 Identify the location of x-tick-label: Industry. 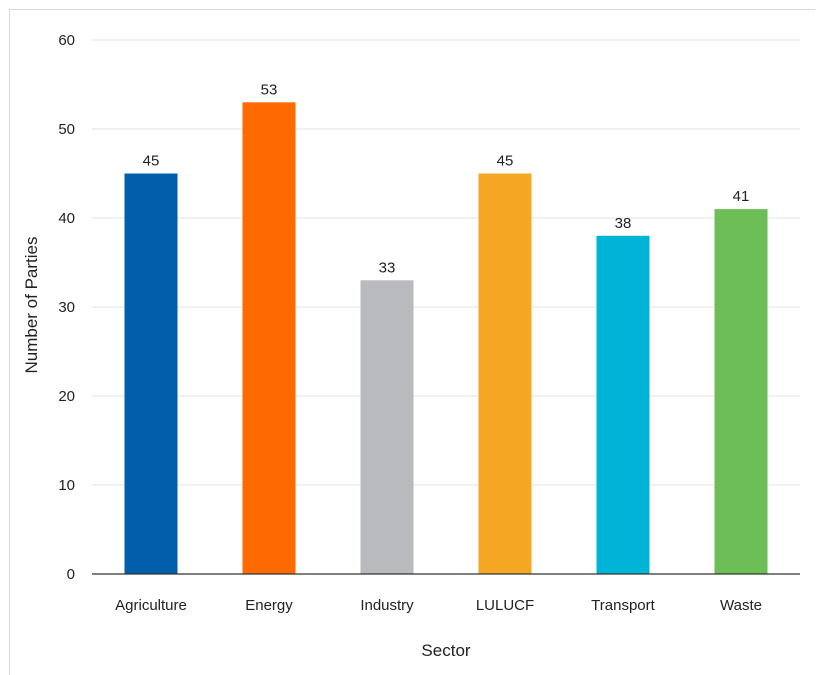
(387, 605).